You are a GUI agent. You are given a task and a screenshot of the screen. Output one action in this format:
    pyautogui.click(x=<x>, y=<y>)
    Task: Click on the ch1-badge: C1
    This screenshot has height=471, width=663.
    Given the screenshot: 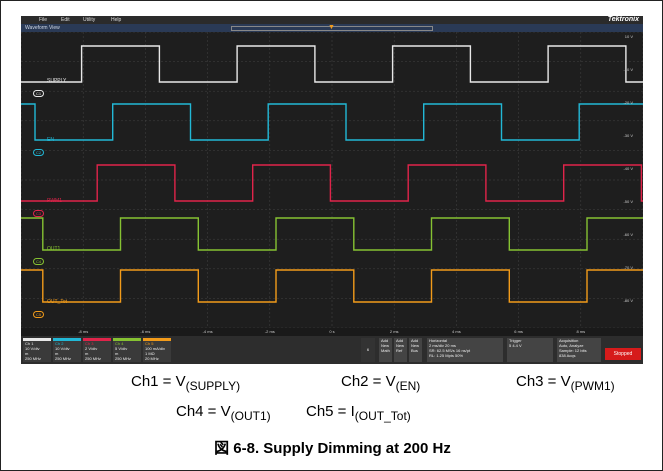 What is the action you would take?
    pyautogui.click(x=39, y=93)
    